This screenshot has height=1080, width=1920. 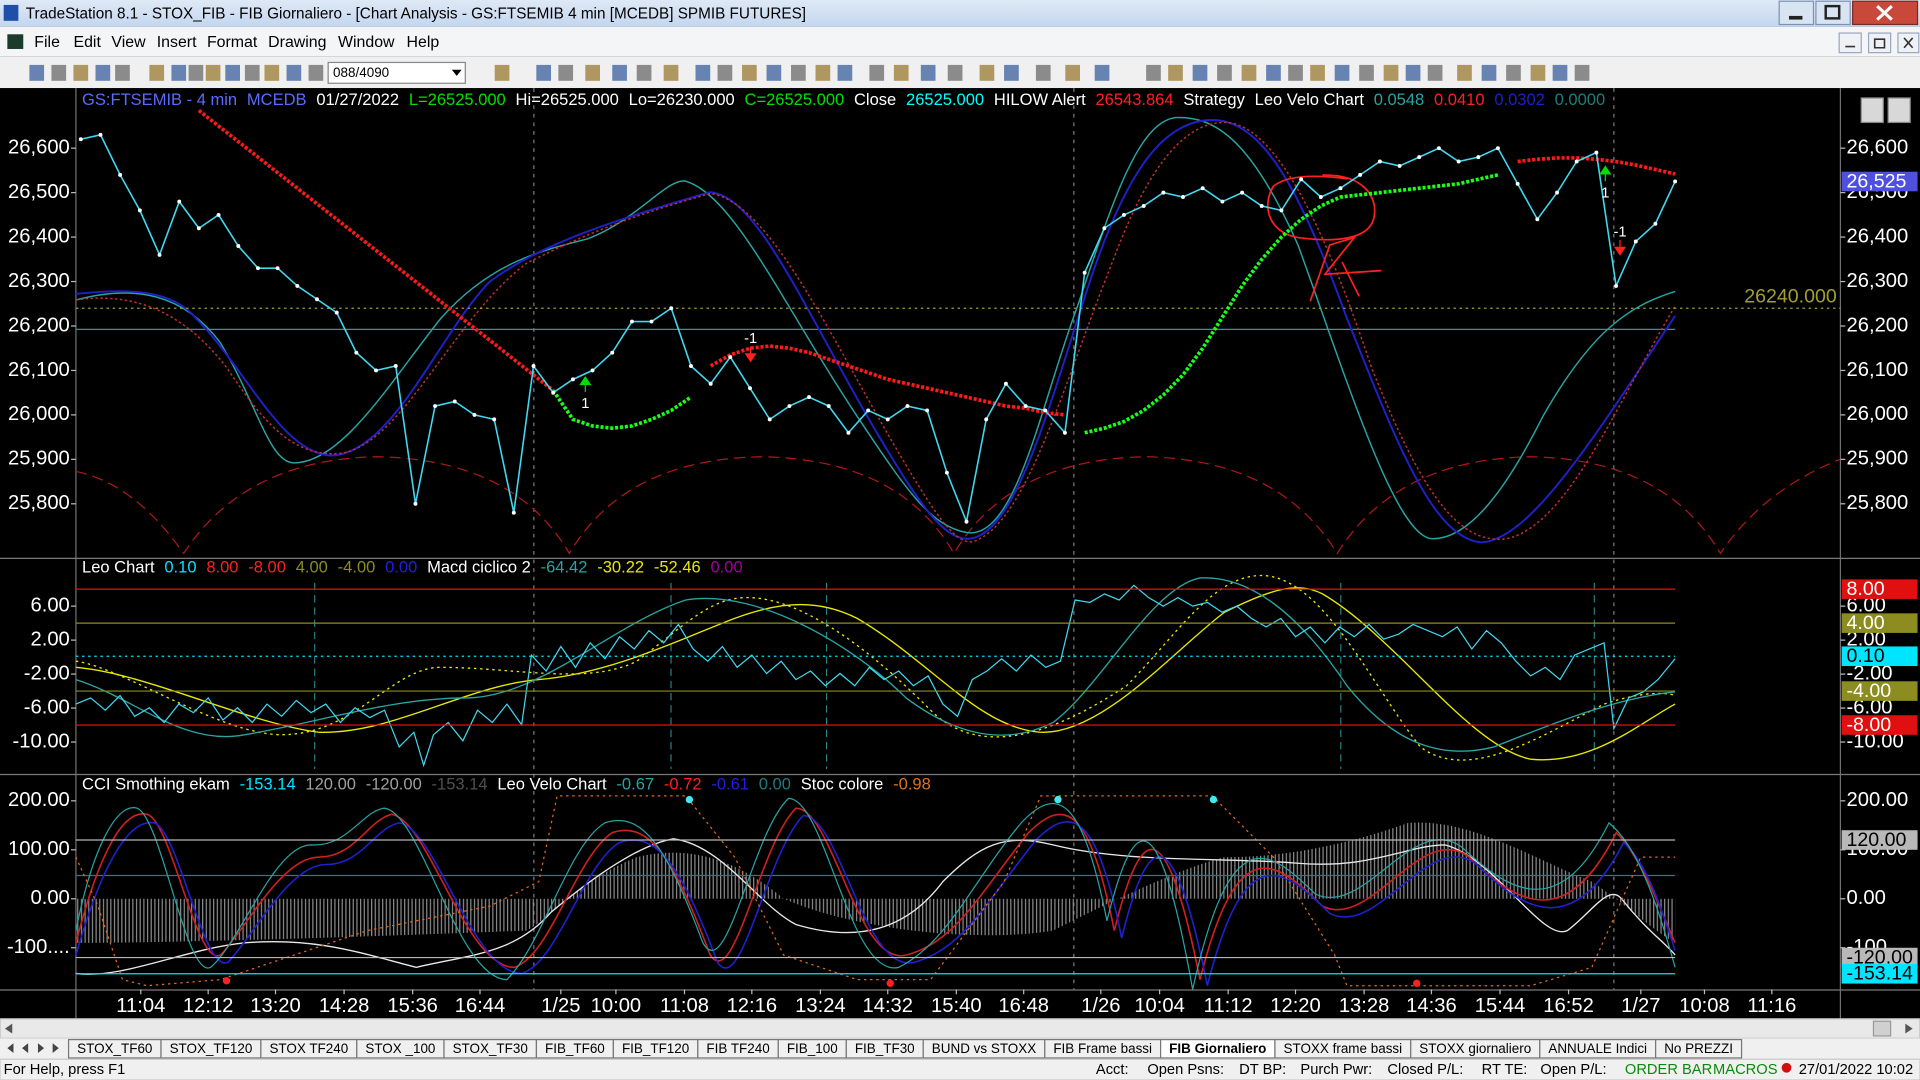 I want to click on sheet-tab: FIB_TF60, so click(x=574, y=1048).